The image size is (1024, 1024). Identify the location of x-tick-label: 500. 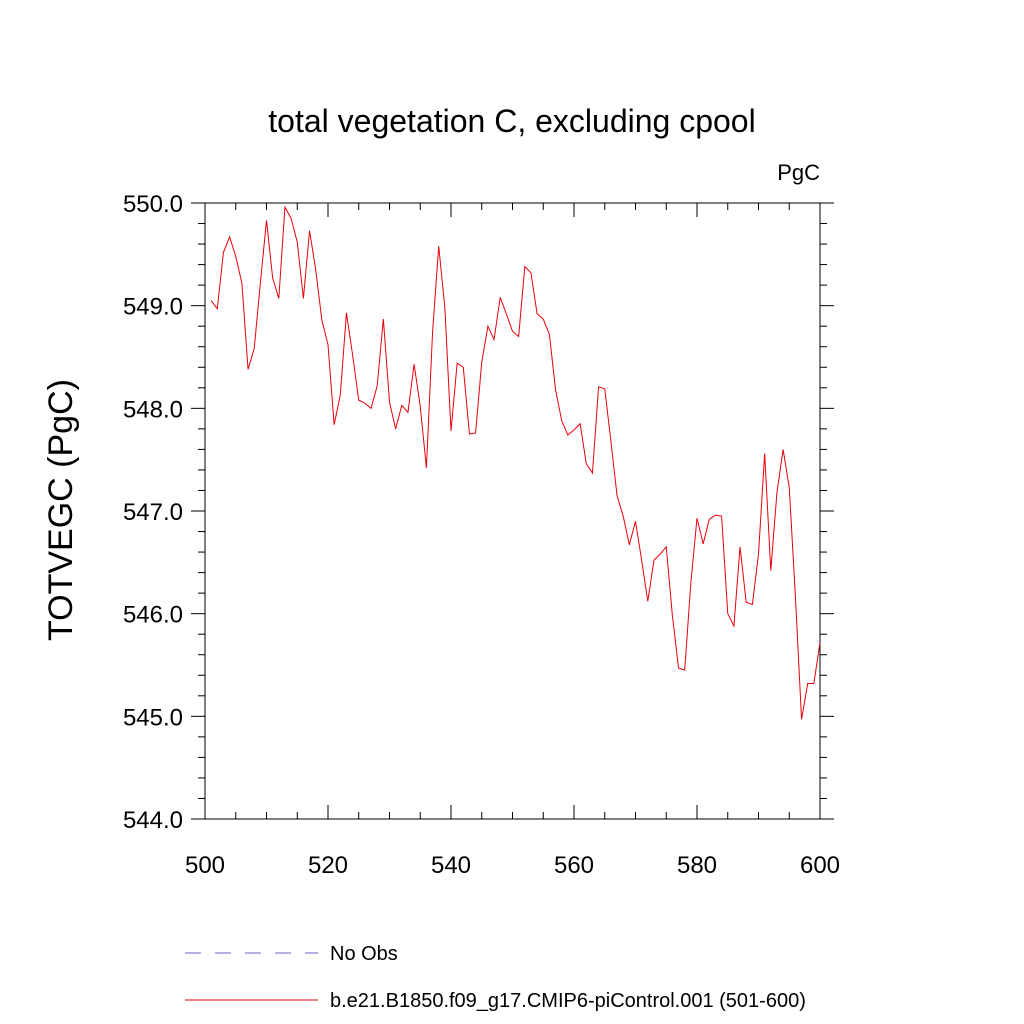
(205, 865).